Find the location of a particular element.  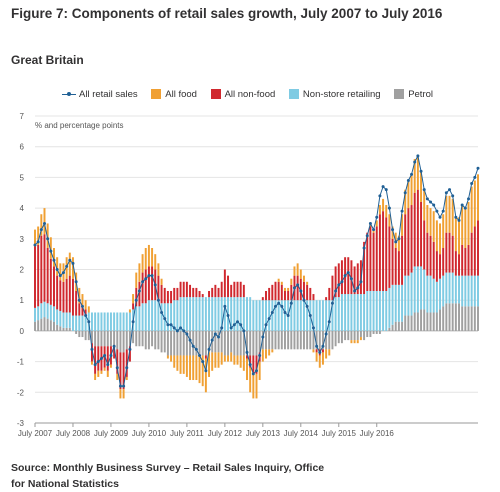

legend-item-non-store-retailing: Non-store retailing is located at coordinates (334, 94).